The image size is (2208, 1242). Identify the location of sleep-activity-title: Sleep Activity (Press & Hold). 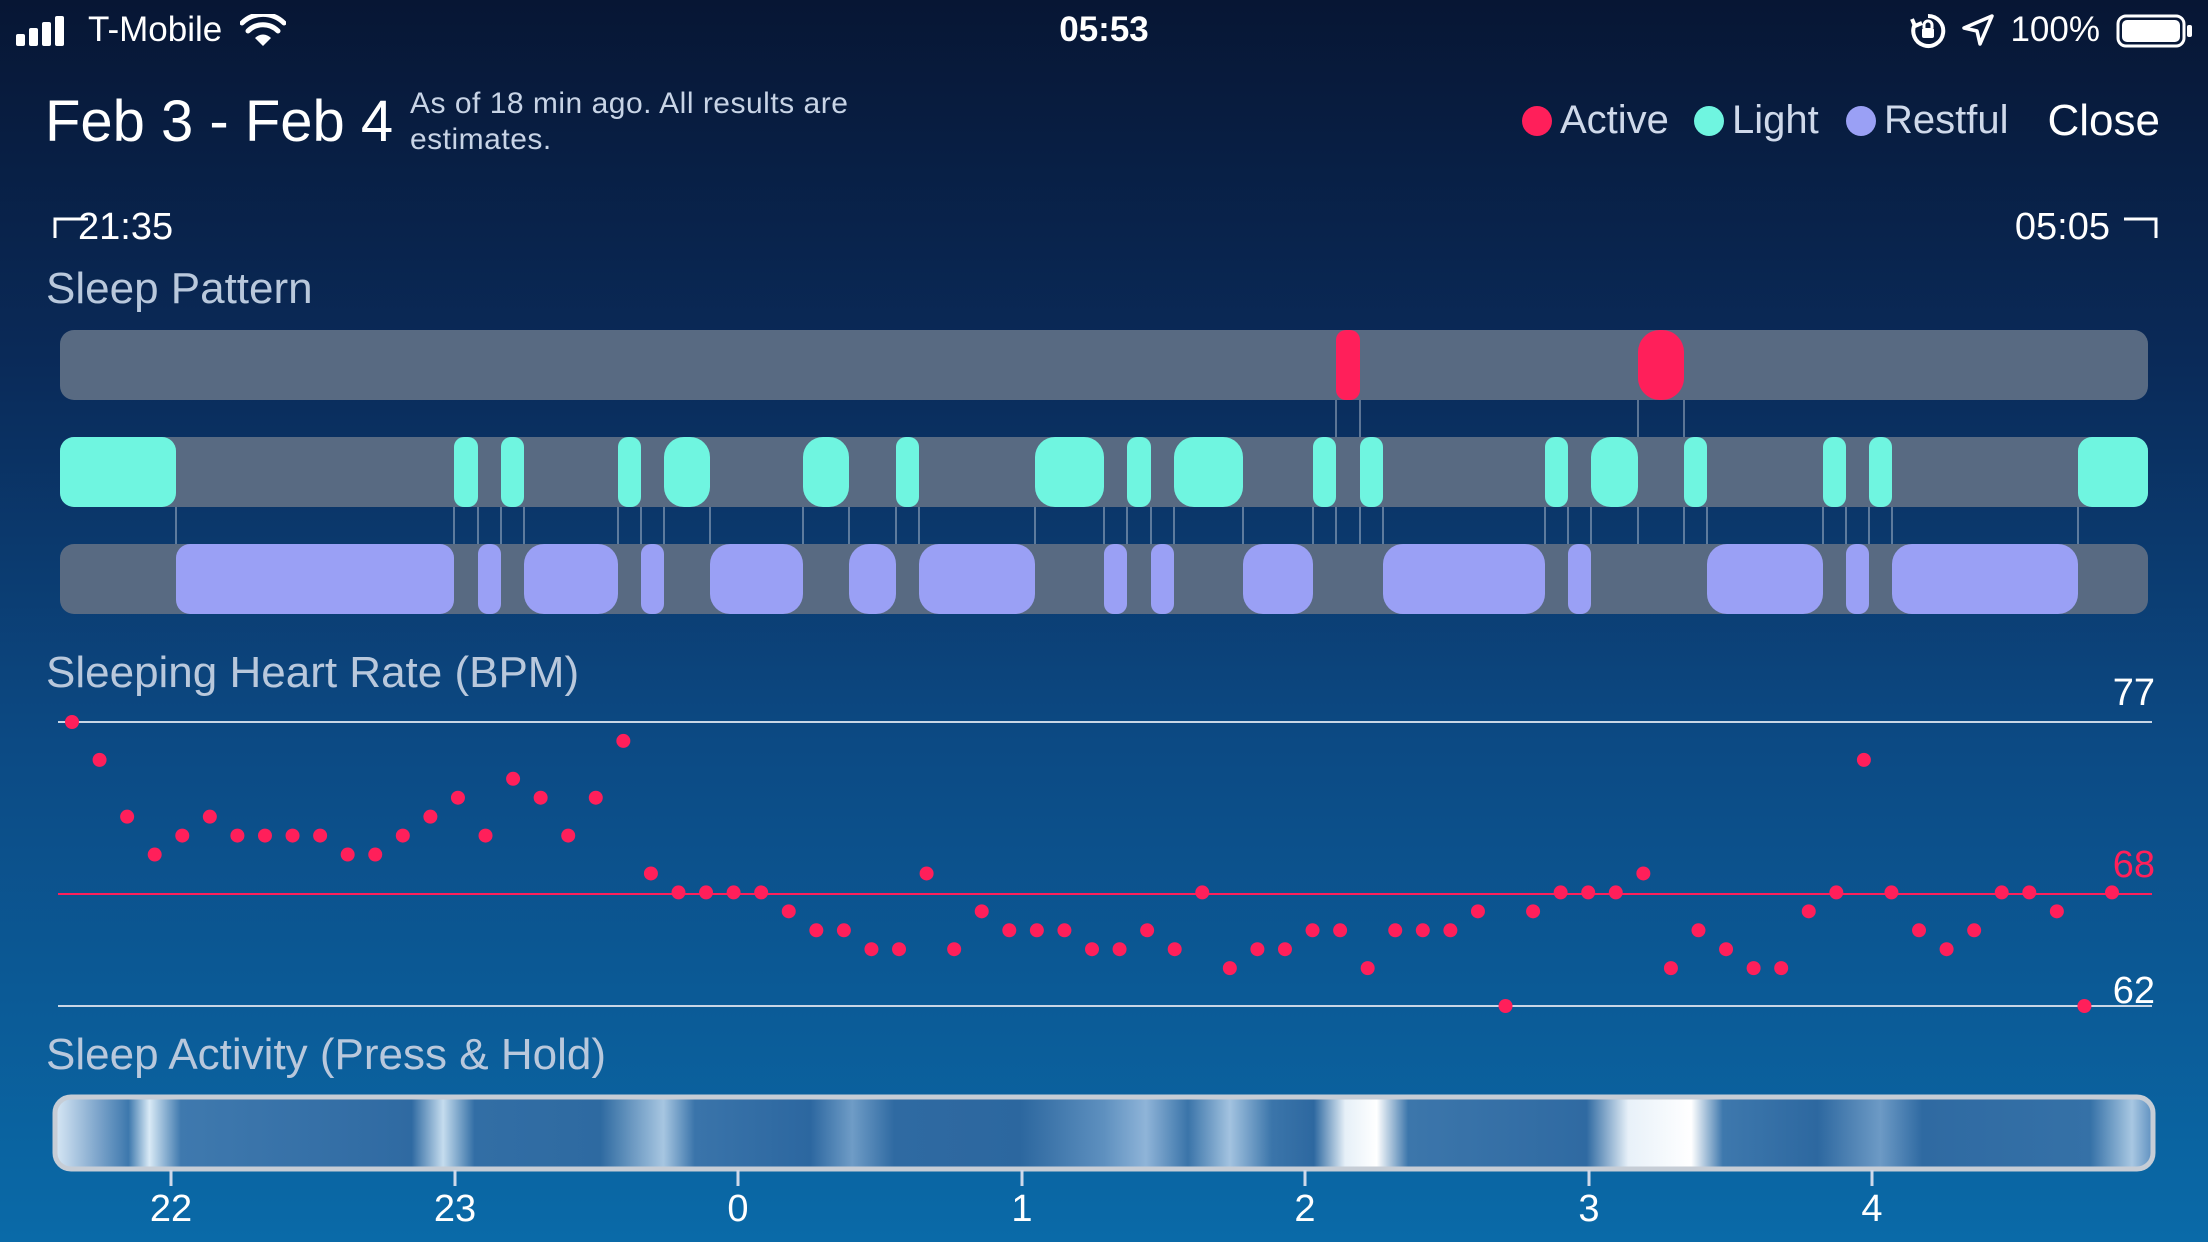
(326, 1054).